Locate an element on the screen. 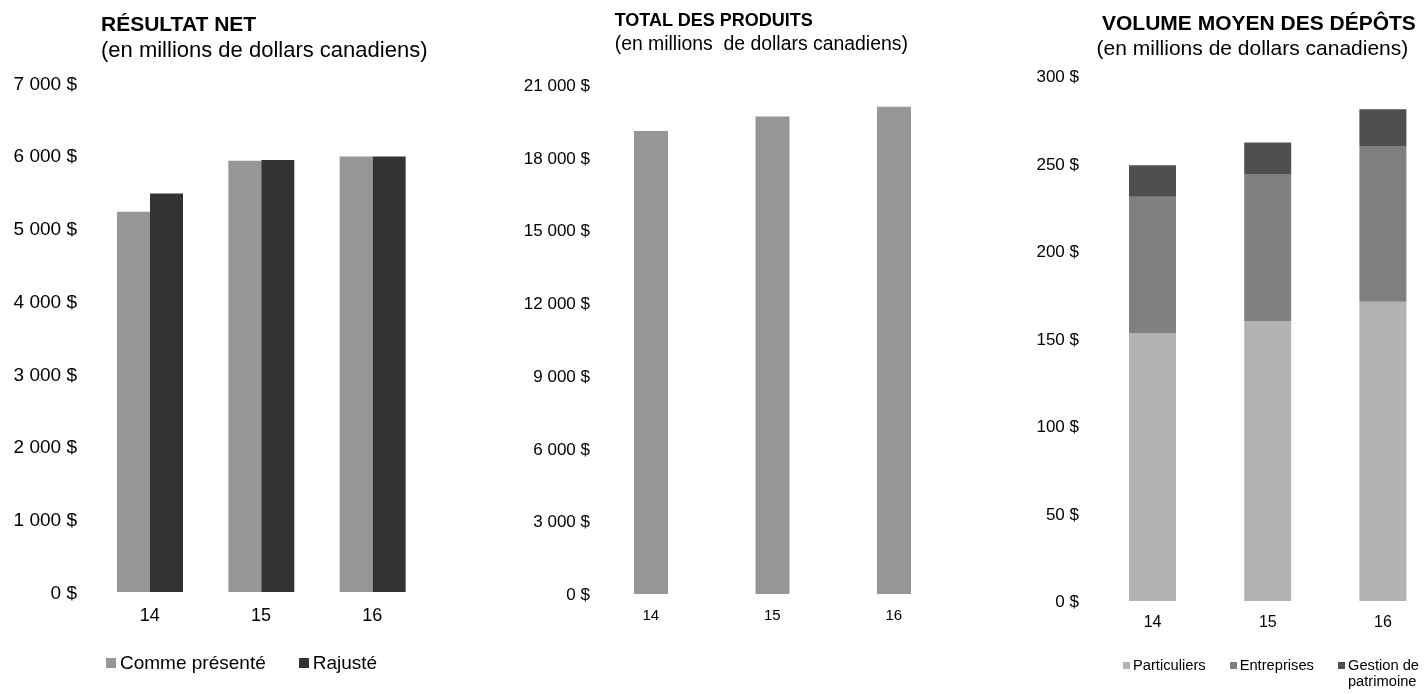  y-tick-label: 300 $ is located at coordinates (1058, 77).